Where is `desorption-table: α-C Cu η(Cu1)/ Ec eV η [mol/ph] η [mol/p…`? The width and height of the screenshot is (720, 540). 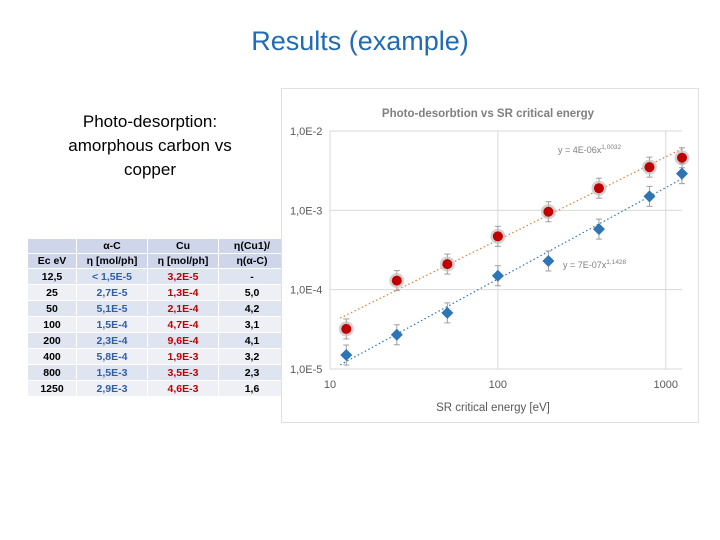
desorption-table: α-C Cu η(Cu1)/ Ec eV η [mol/ph] η [mol/p… is located at coordinates (156, 317).